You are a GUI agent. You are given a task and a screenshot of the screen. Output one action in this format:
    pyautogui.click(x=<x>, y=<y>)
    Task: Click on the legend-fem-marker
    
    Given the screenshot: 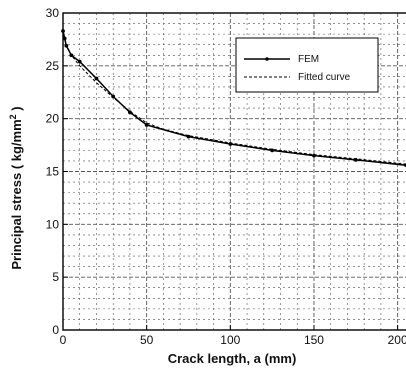 What is the action you would take?
    pyautogui.click(x=267, y=59)
    